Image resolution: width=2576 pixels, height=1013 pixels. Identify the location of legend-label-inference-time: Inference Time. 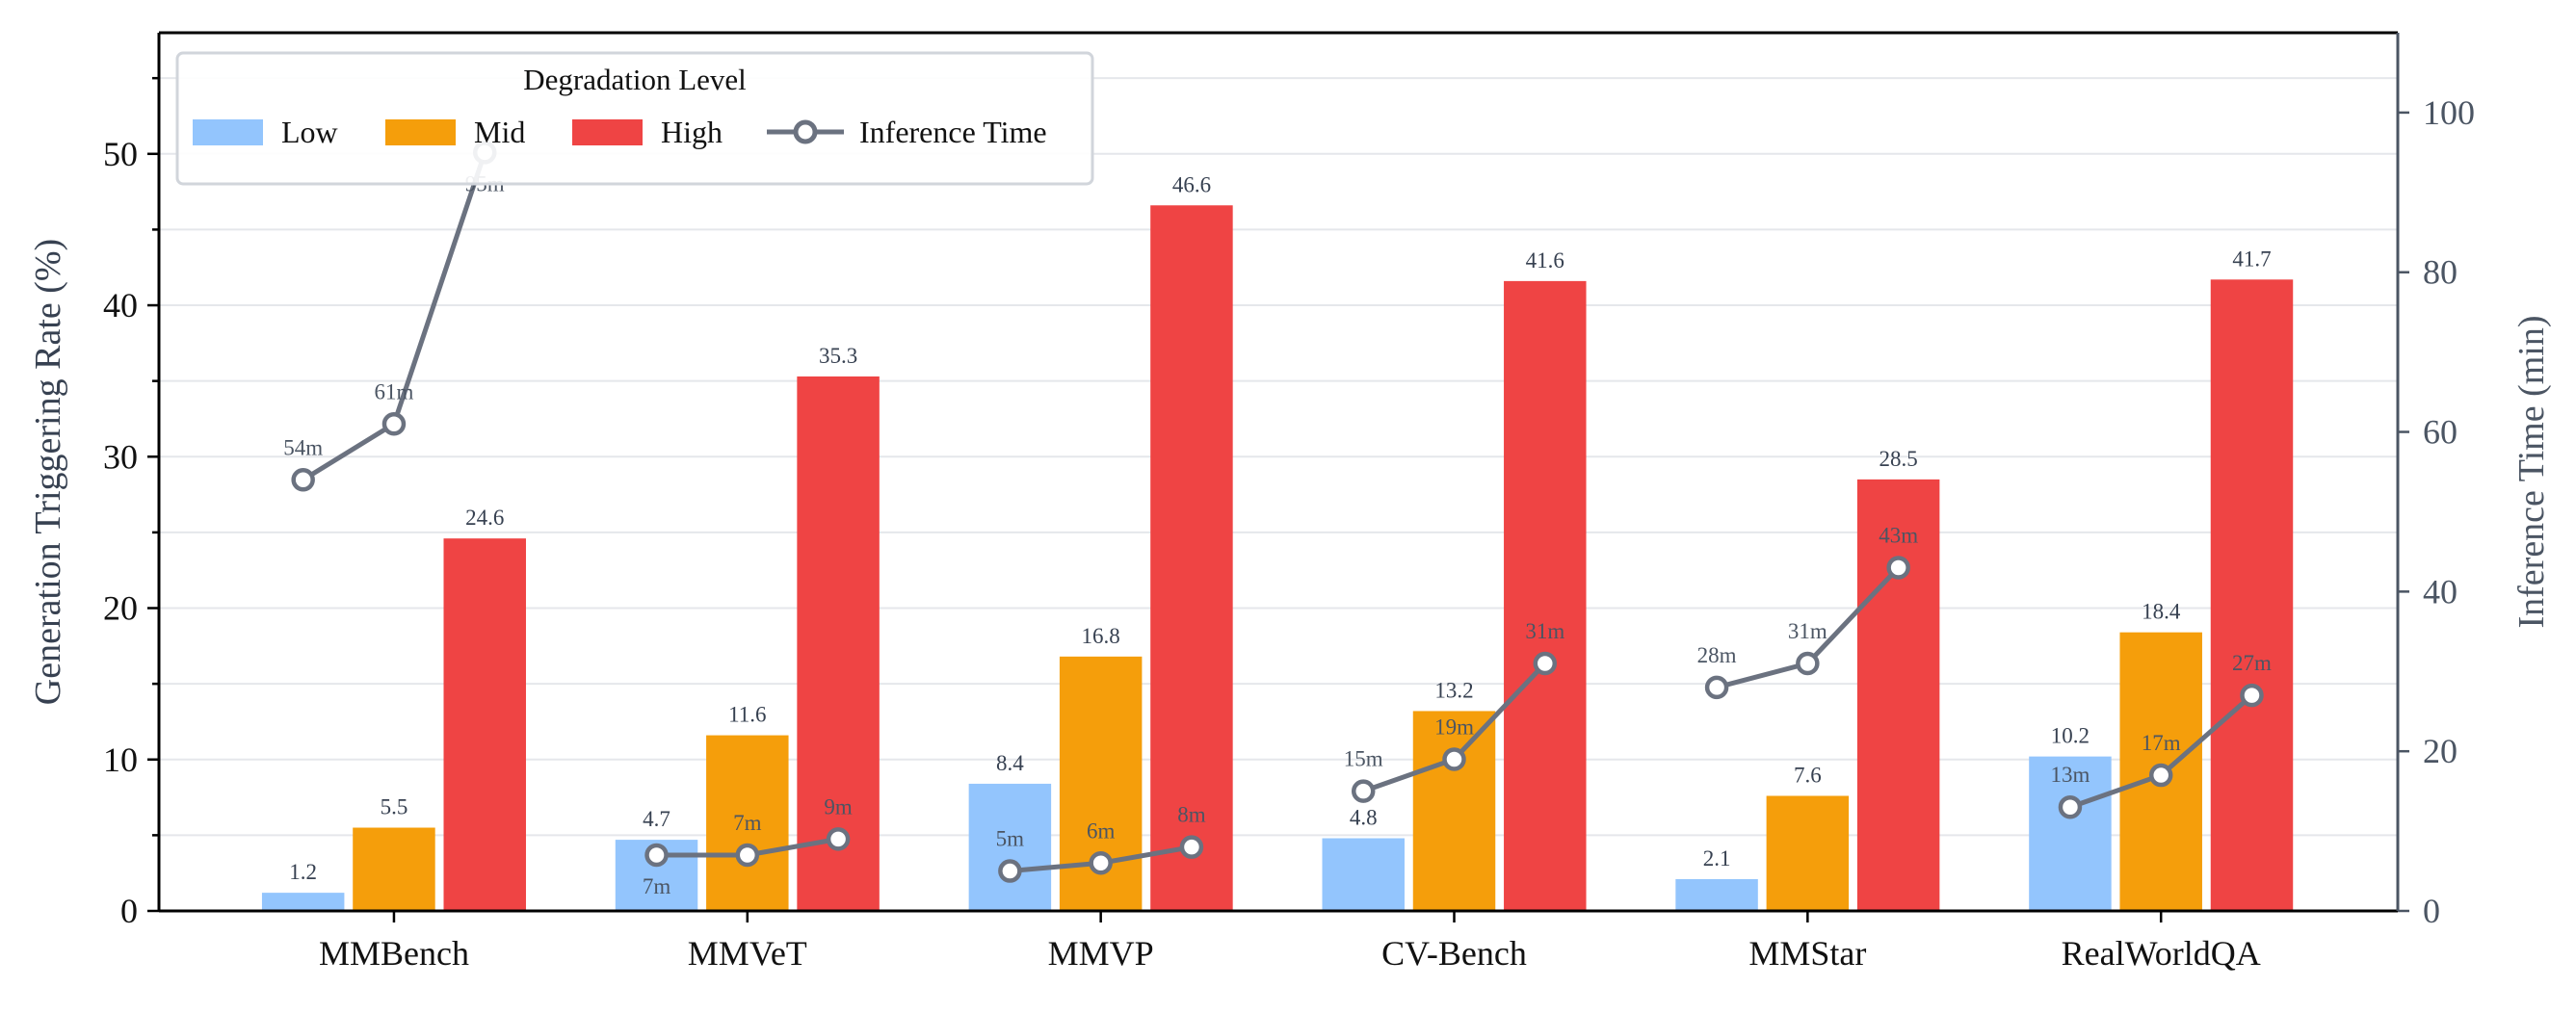
(953, 132).